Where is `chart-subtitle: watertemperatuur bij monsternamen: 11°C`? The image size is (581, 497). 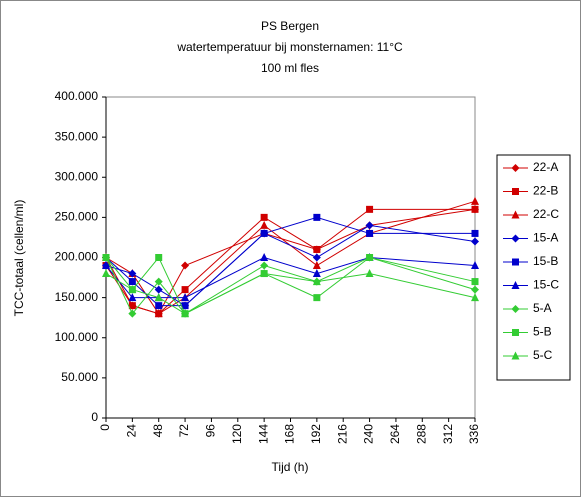 chart-subtitle: watertemperatuur bij monsternamen: 11°C is located at coordinates (289, 47).